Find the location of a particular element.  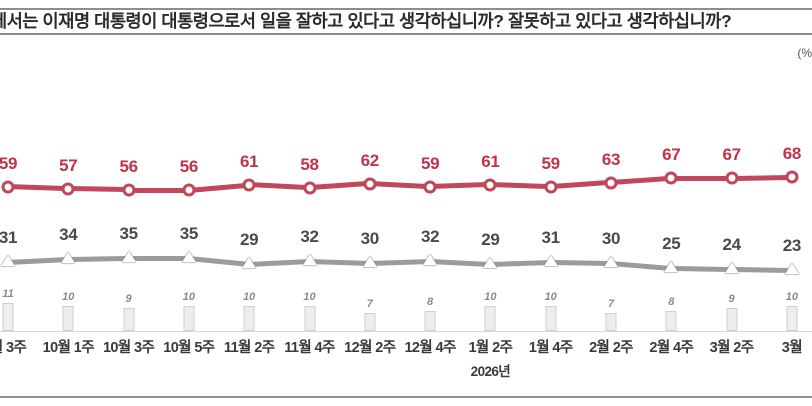

data-point-label: 34 is located at coordinates (68, 234).